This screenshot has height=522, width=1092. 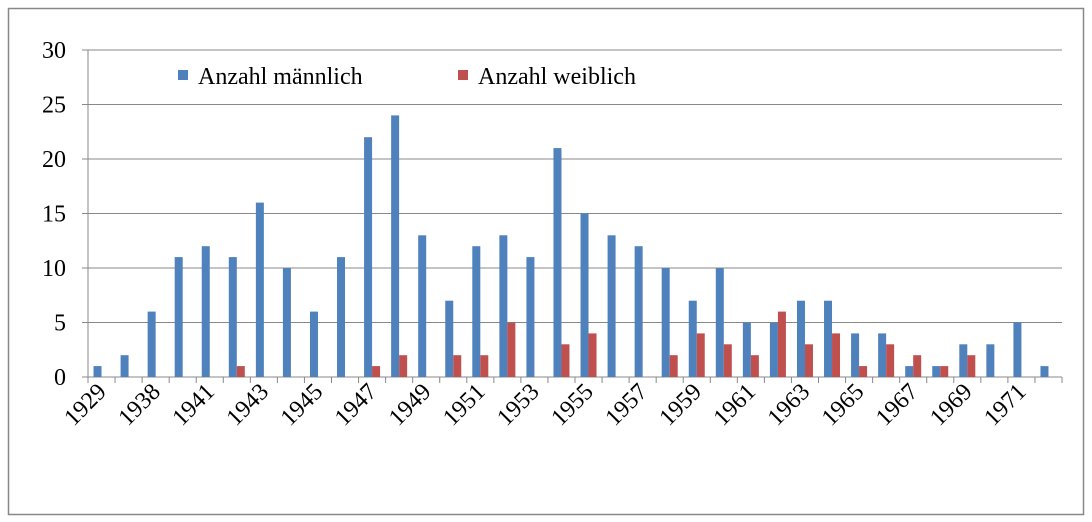 I want to click on legend-label: Anzahl männlich, so click(x=280, y=77).